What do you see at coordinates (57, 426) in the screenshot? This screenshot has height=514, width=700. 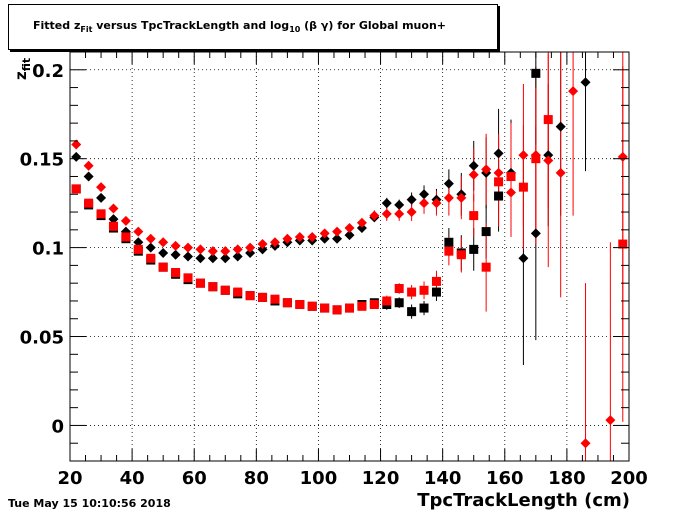 I see `y-tick-label: 0` at bounding box center [57, 426].